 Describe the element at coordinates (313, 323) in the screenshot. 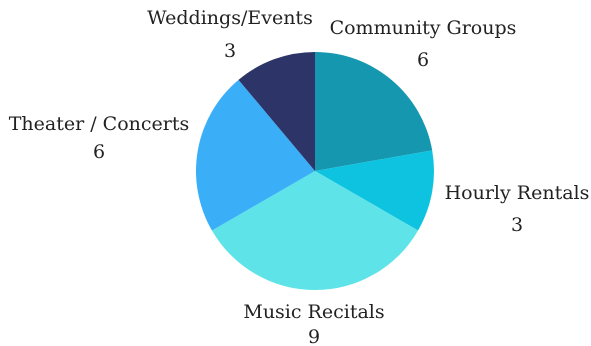

I see `slice-label-music-recitals: Music Recitals 9` at that location.